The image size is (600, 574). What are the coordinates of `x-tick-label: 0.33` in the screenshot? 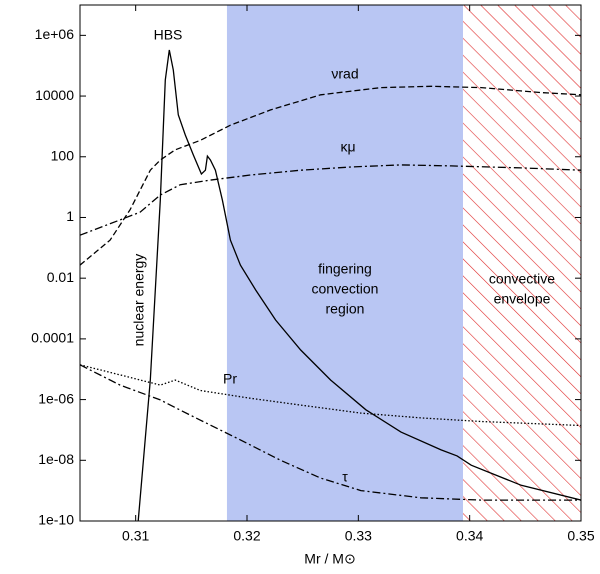 It's located at (358, 536).